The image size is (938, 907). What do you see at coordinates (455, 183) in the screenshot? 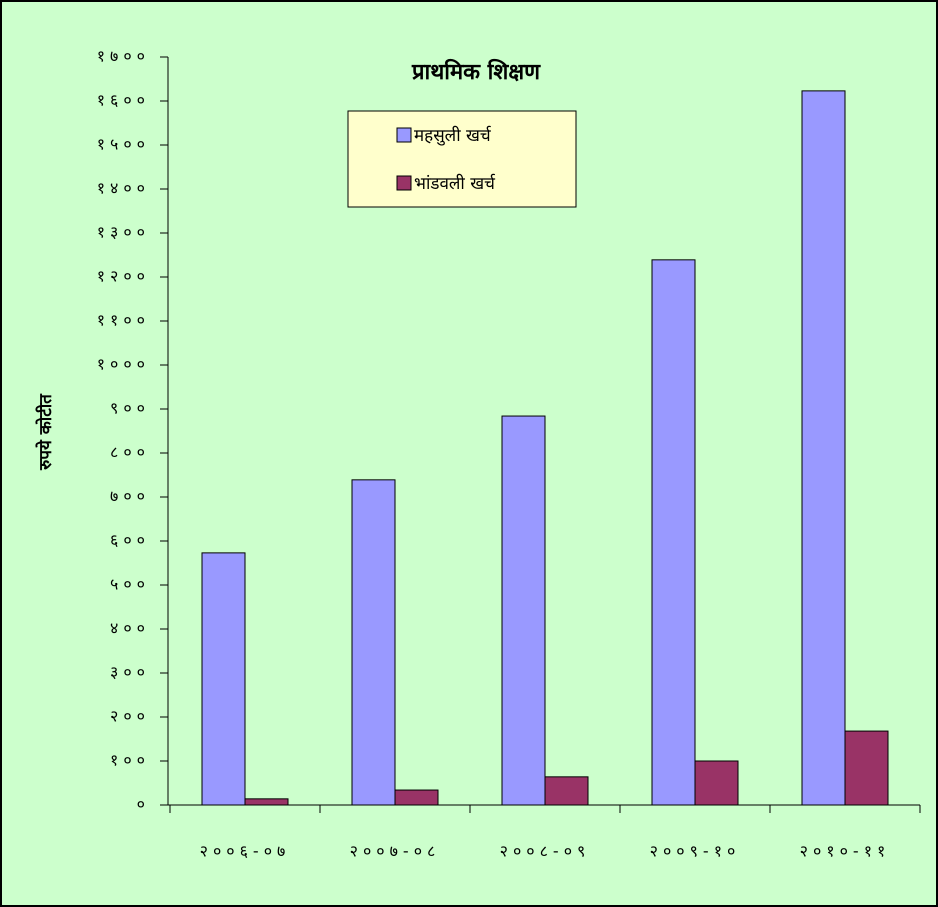
I see `legend-label: भांडवली खर्च` at bounding box center [455, 183].